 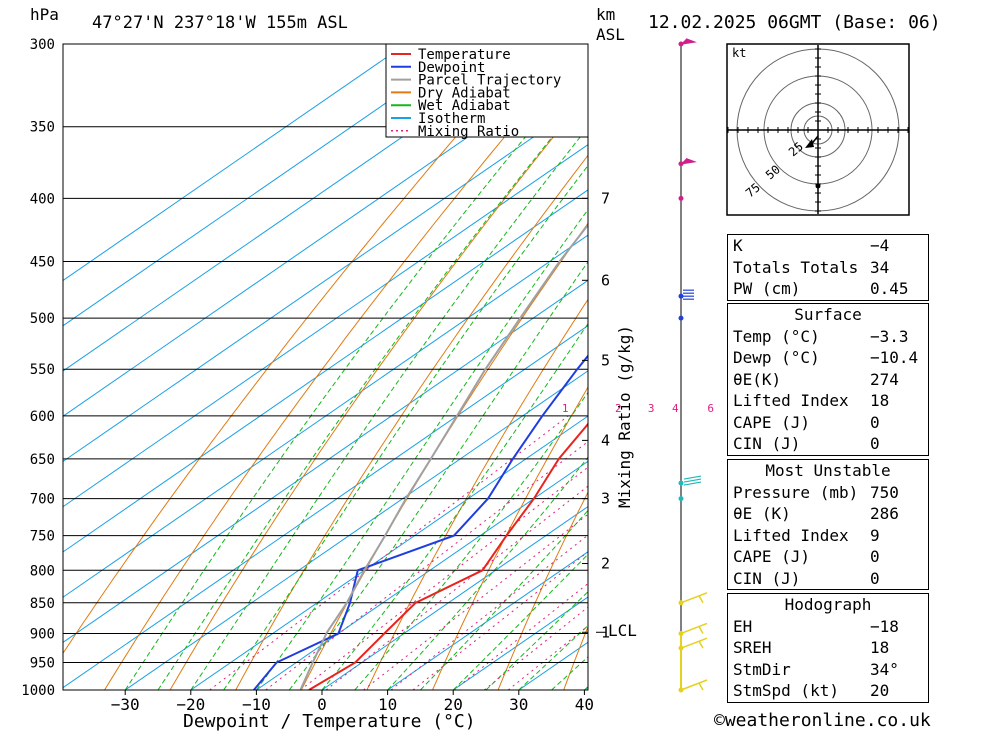 I want to click on storm-motion-marker, so click(x=809, y=143).